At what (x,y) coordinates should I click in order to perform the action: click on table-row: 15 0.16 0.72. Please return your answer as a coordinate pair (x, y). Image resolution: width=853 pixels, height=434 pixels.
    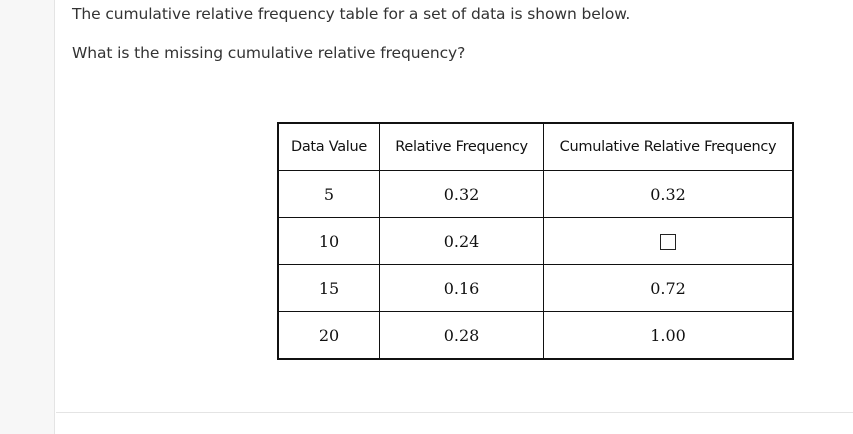
    Looking at the image, I should click on (535, 288).